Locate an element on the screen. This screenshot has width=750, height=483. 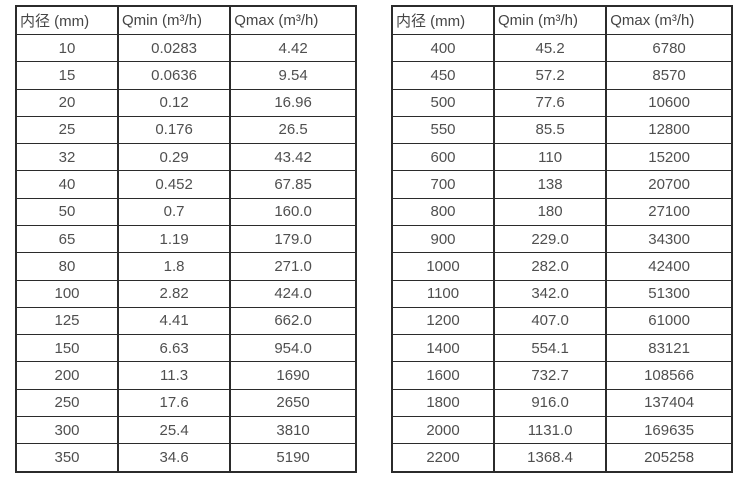
table-cell: 400 is located at coordinates (443, 48).